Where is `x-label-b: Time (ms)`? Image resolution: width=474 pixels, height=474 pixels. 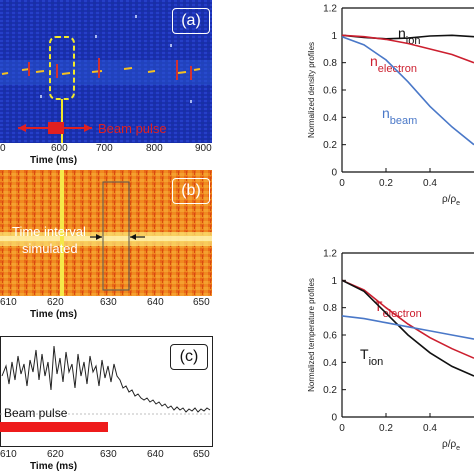
x-label-b: Time (ms) is located at coordinates (54, 314).